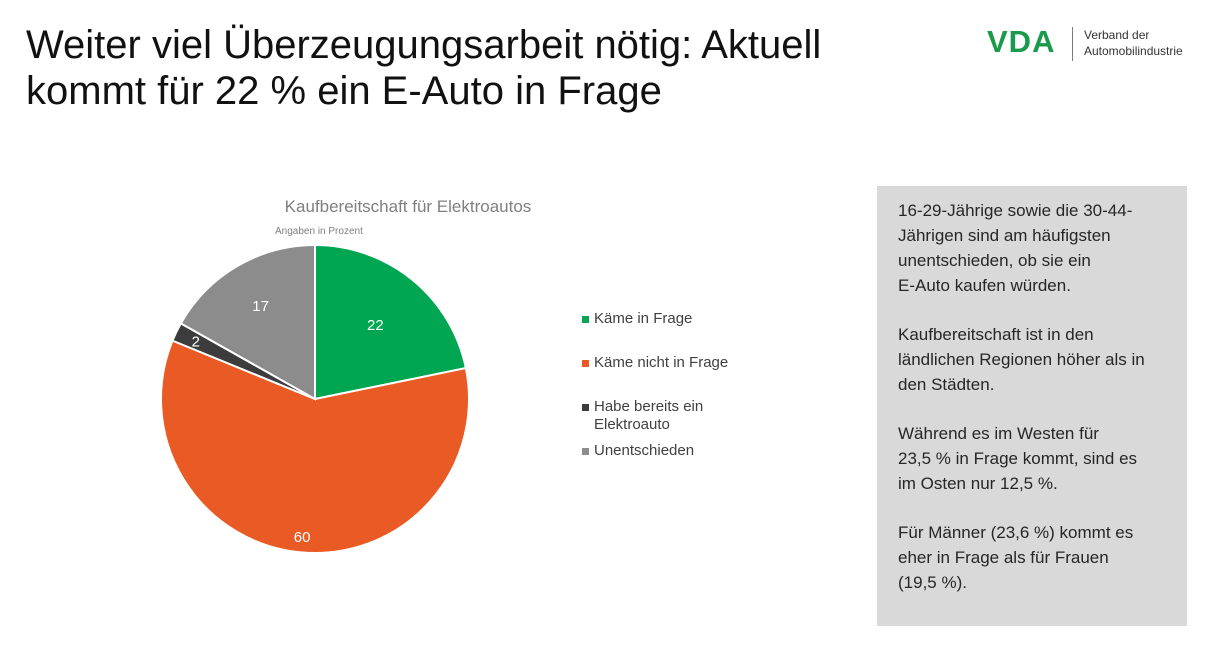  Describe the element at coordinates (661, 362) in the screenshot. I see `legend-label-line: Käme nicht in Frage` at that location.